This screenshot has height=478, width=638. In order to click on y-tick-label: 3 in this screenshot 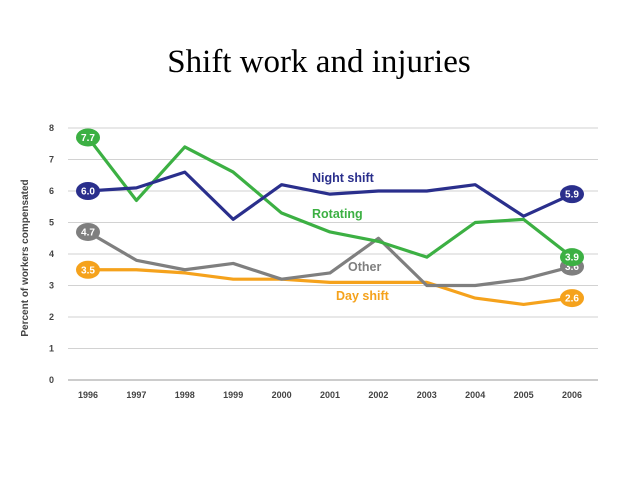, I will do `click(51, 286)`.